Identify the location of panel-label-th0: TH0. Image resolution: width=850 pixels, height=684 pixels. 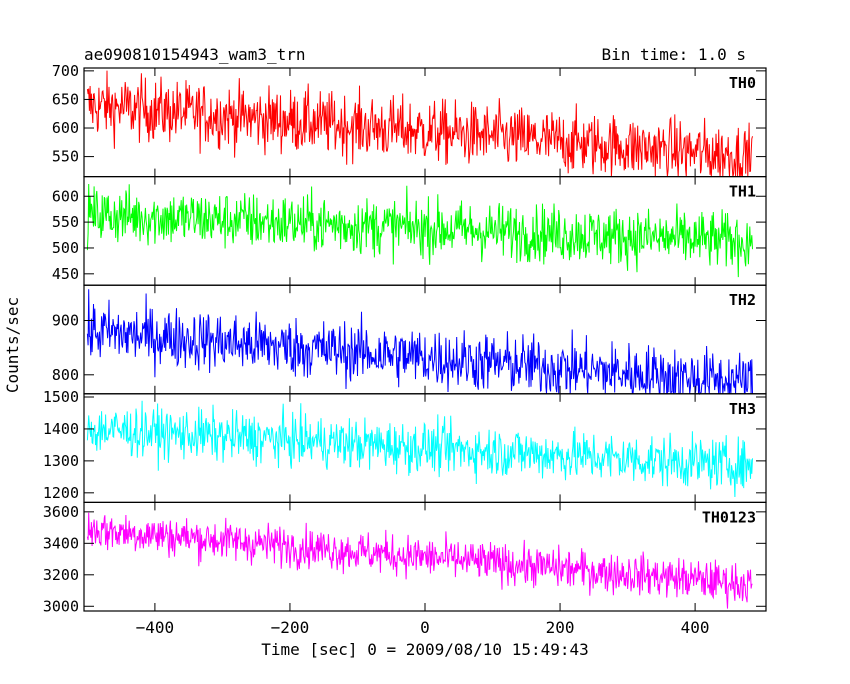
(742, 83).